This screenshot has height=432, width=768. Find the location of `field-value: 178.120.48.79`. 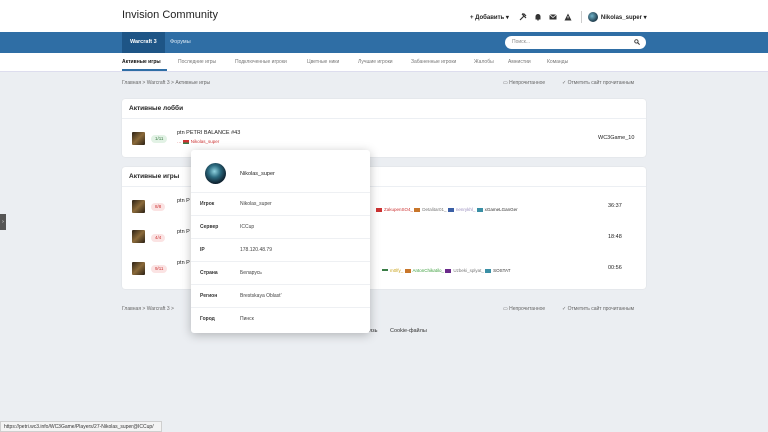

field-value: 178.120.48.79 is located at coordinates (256, 250).